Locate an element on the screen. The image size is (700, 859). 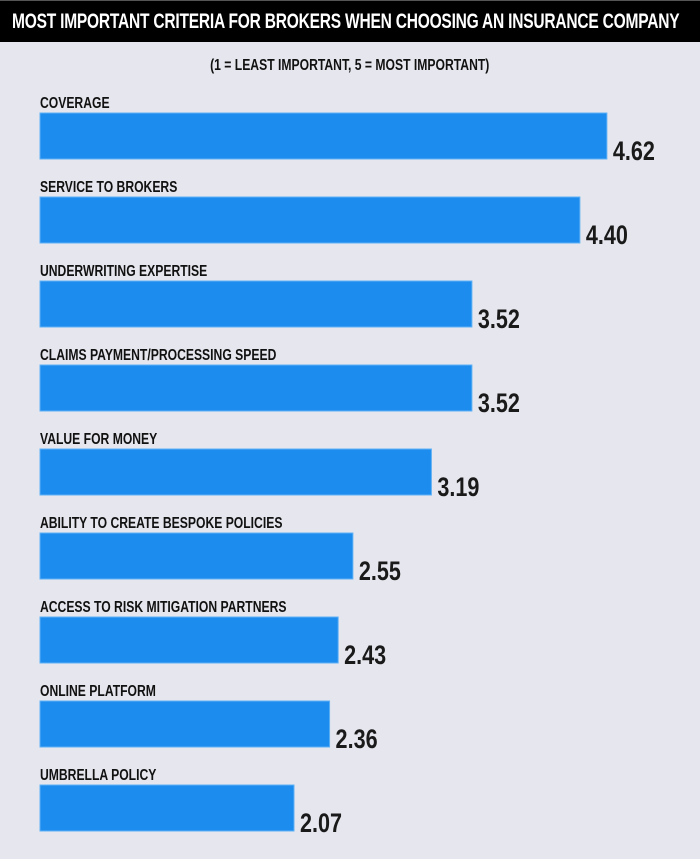
category-label: UMBRELLA POLICY is located at coordinates (98, 775).